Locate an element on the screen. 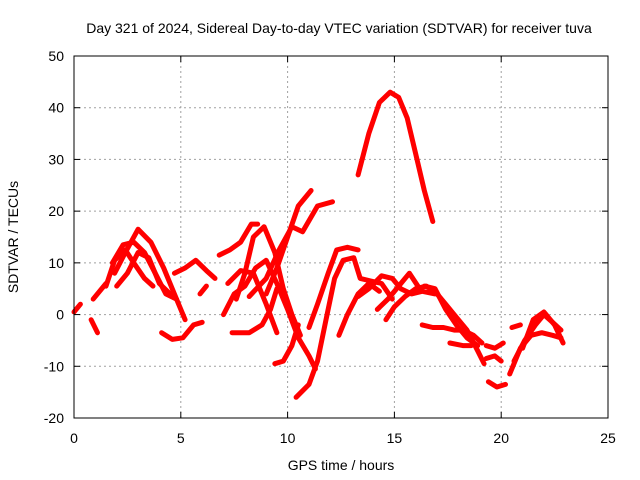 The height and width of the screenshot is (480, 640). y-axis-title: SDTVAR / TECUs is located at coordinates (13, 237).